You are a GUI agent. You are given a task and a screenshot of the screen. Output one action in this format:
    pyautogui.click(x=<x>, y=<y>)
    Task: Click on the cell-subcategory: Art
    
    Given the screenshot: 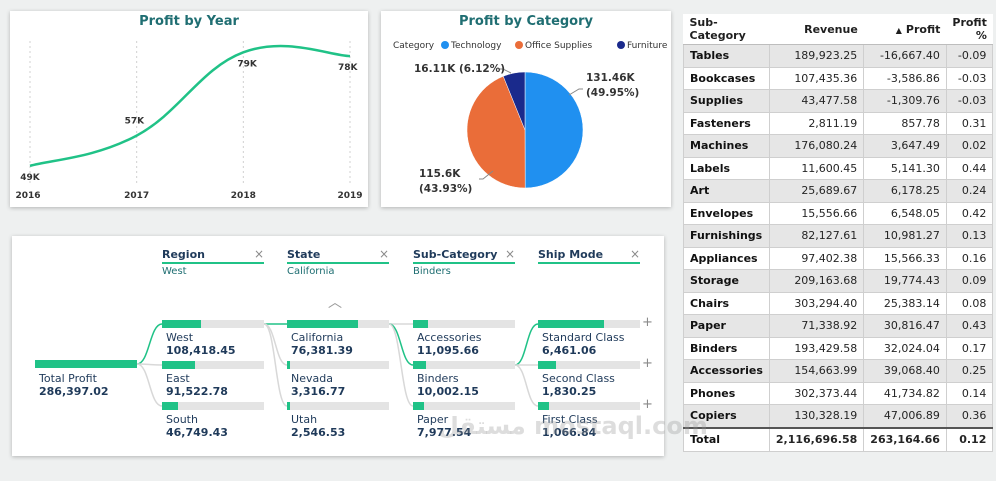 What is the action you would take?
    pyautogui.click(x=726, y=191)
    